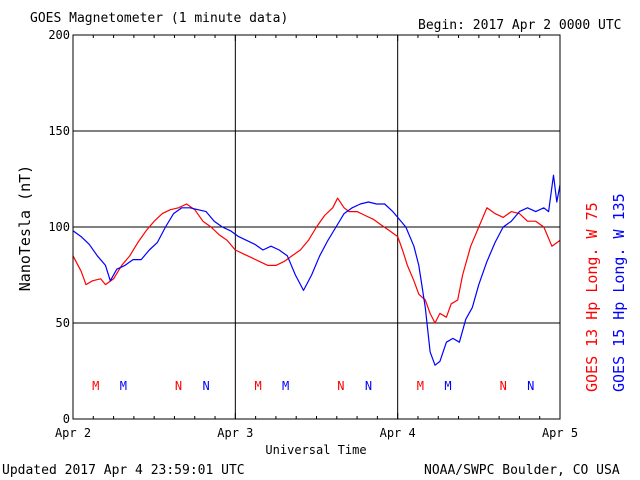 The width and height of the screenshot is (640, 480). What do you see at coordinates (73, 433) in the screenshot?
I see `x-tick-label: Apr 2` at bounding box center [73, 433].